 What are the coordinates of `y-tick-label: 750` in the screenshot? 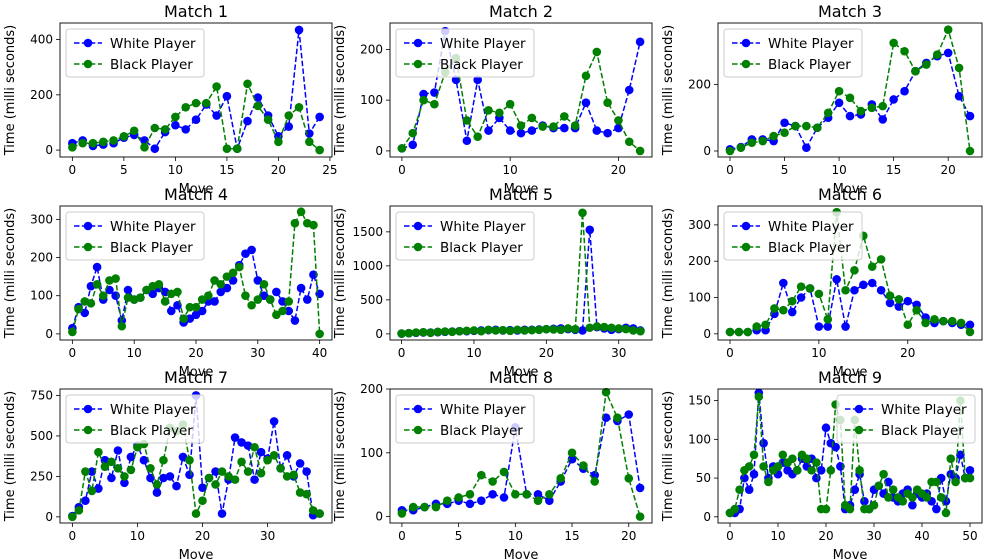 It's located at (41, 395).